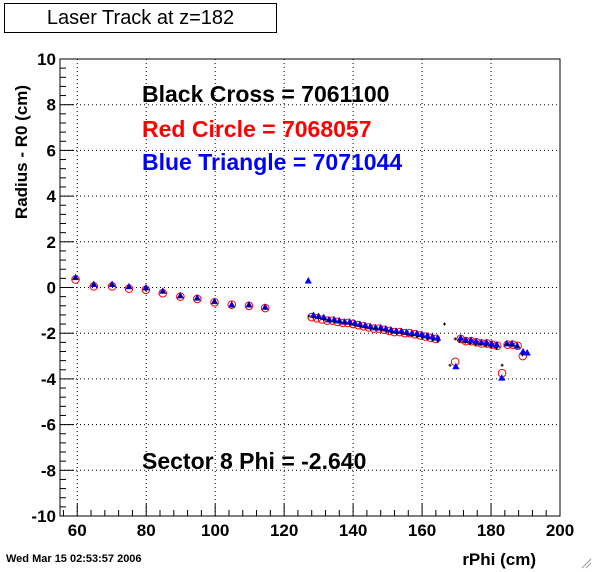 This screenshot has height=572, width=596. I want to click on y-tick-label: 10, so click(46, 59).